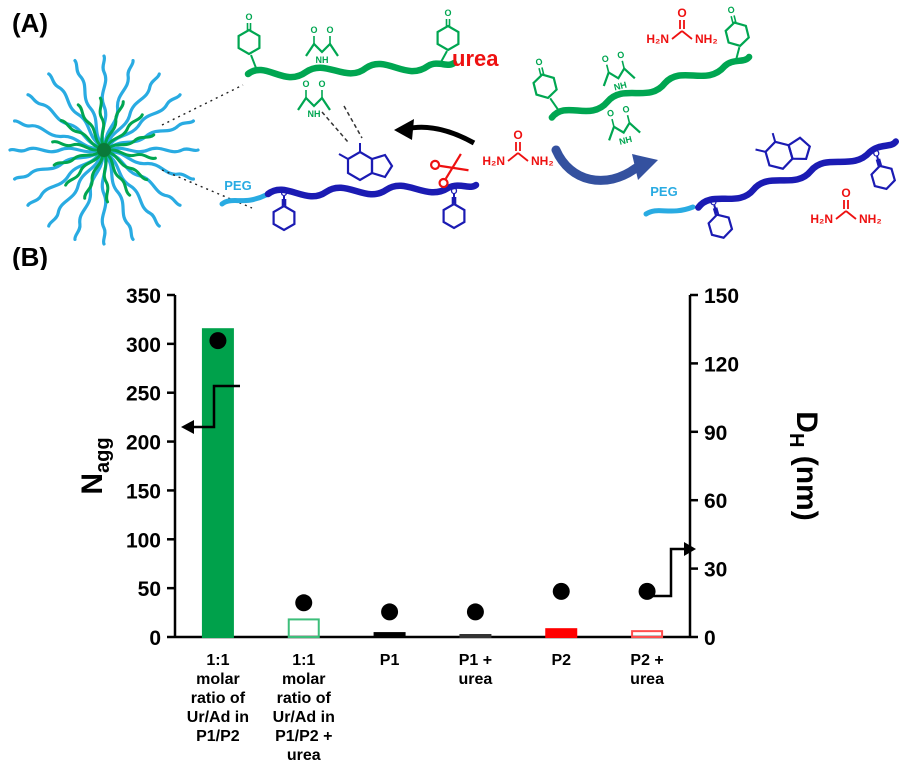  Describe the element at coordinates (796, 440) in the screenshot. I see `right-axis-title-sub: H` at that location.